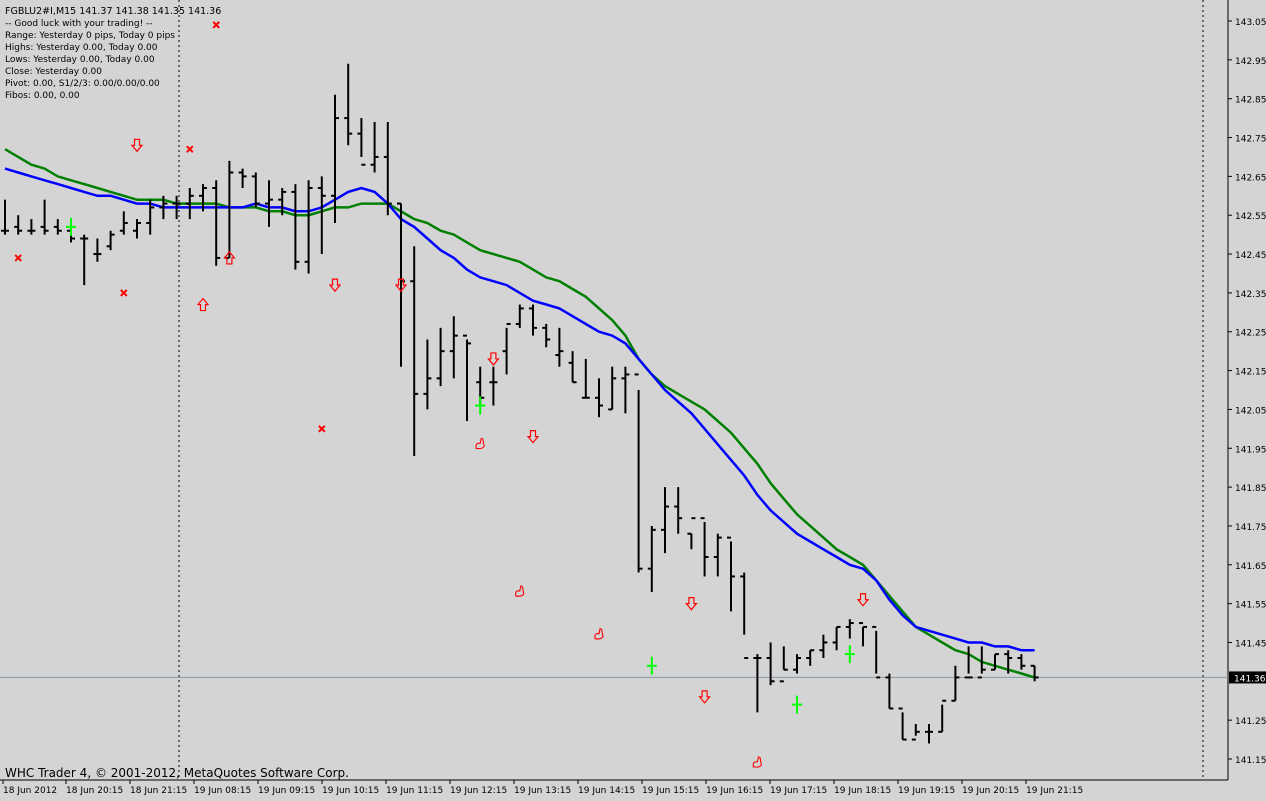 This screenshot has width=1266, height=801. I want to click on indicator-line: Lows: Yesterday 0.00, Today 0.00, so click(80, 60).